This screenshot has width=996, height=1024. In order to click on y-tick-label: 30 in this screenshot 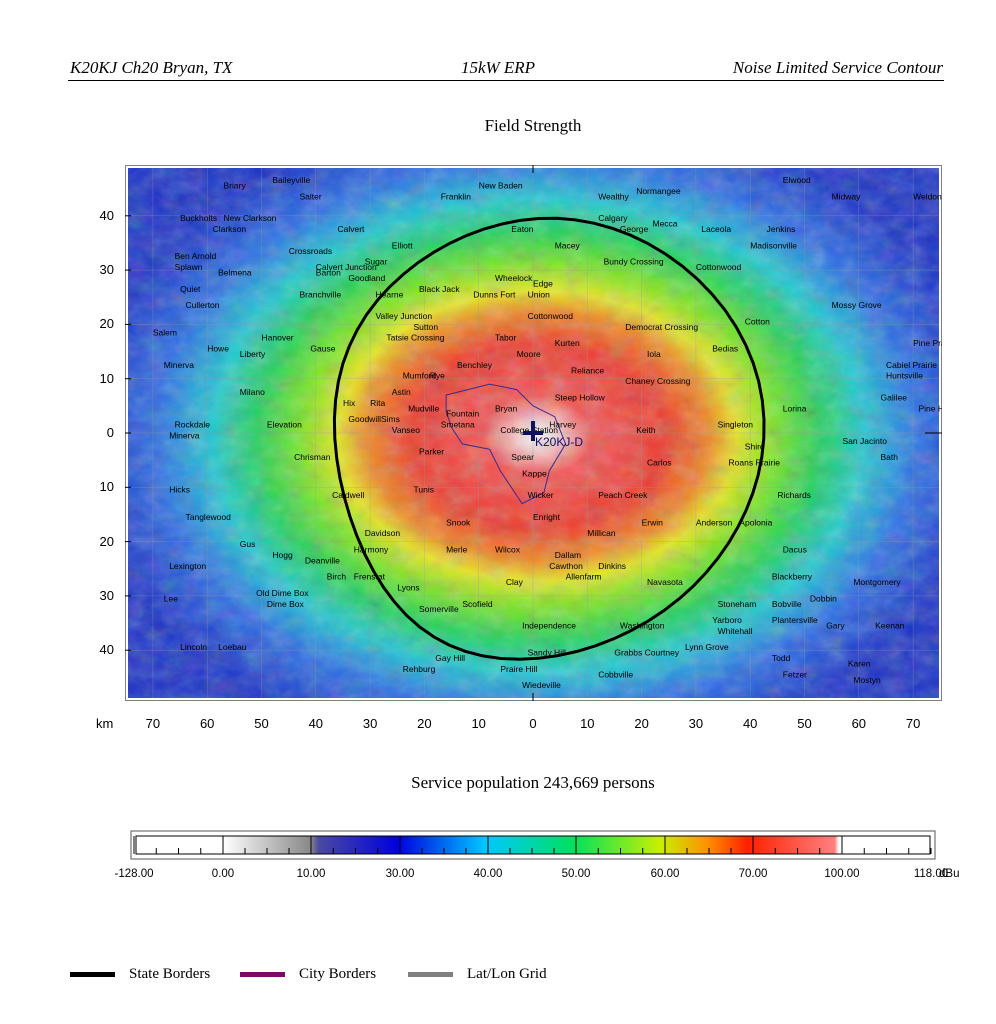, I will do `click(106, 270)`.